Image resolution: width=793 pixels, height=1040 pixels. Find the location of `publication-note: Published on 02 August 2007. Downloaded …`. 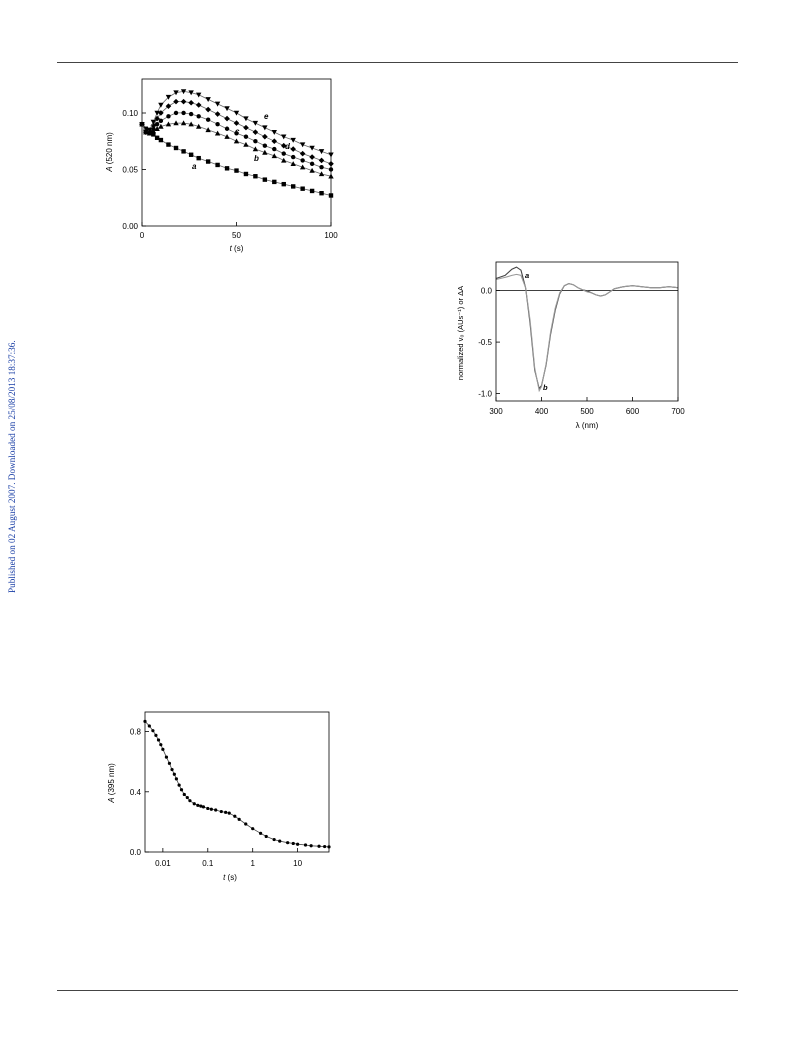

publication-note: Published on 02 August 2007. Downloaded … is located at coordinates (12, 466).